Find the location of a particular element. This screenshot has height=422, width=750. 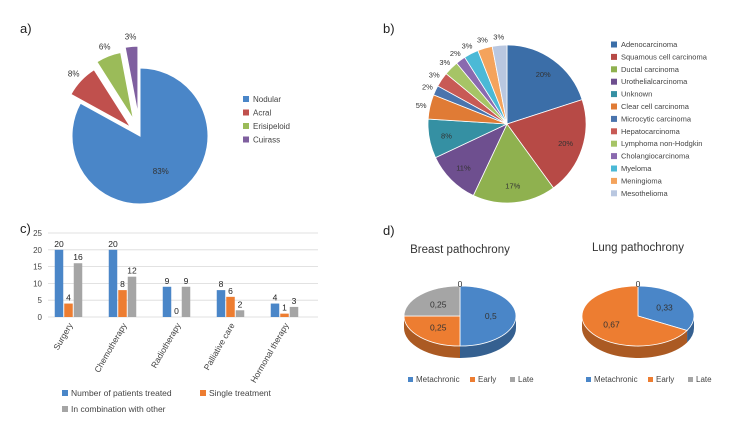

legend-swatch-number-of-patients-treated is located at coordinates (65, 393).